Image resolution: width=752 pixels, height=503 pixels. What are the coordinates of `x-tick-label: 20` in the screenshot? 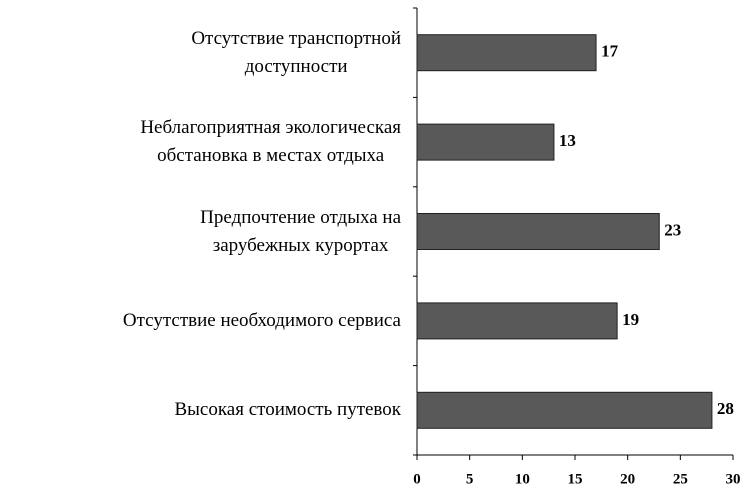 It's located at (627, 479).